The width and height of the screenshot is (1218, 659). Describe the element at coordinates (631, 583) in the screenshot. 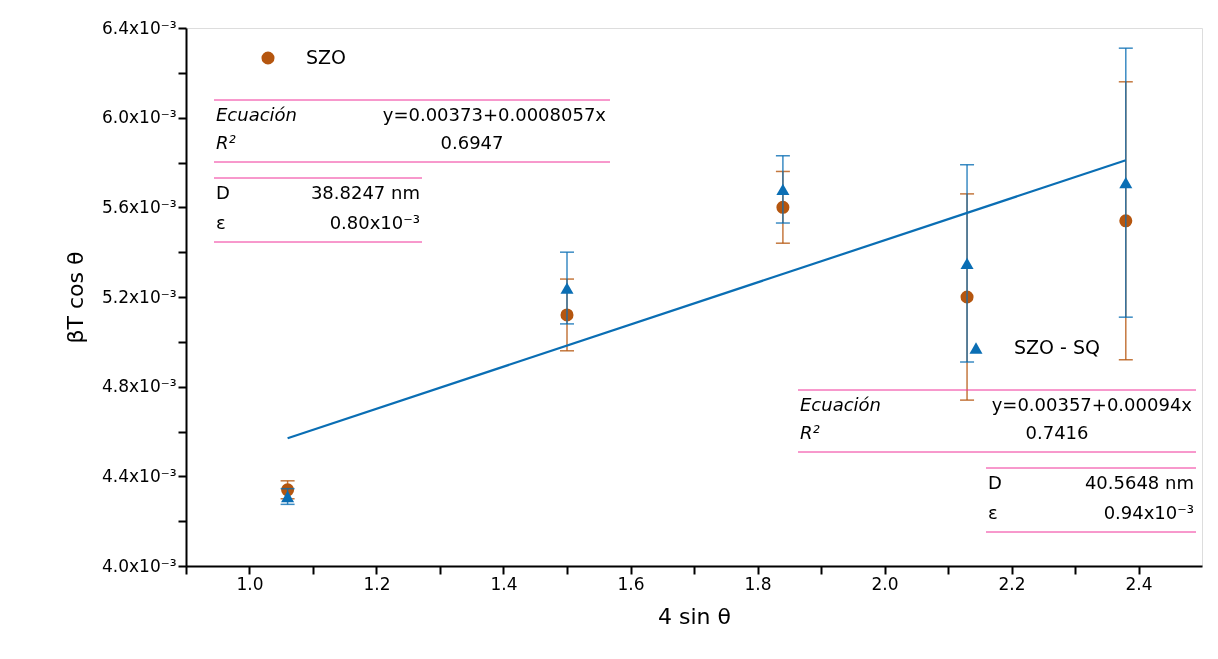

I see `x-tick-label: 1.6` at that location.